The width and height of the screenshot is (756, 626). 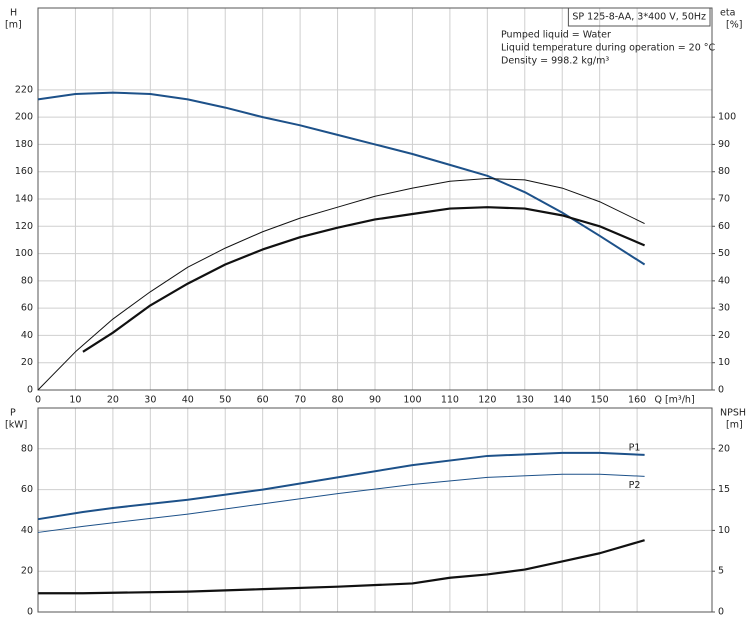 What do you see at coordinates (375, 400) in the screenshot?
I see `x-tick-label: 90` at bounding box center [375, 400].